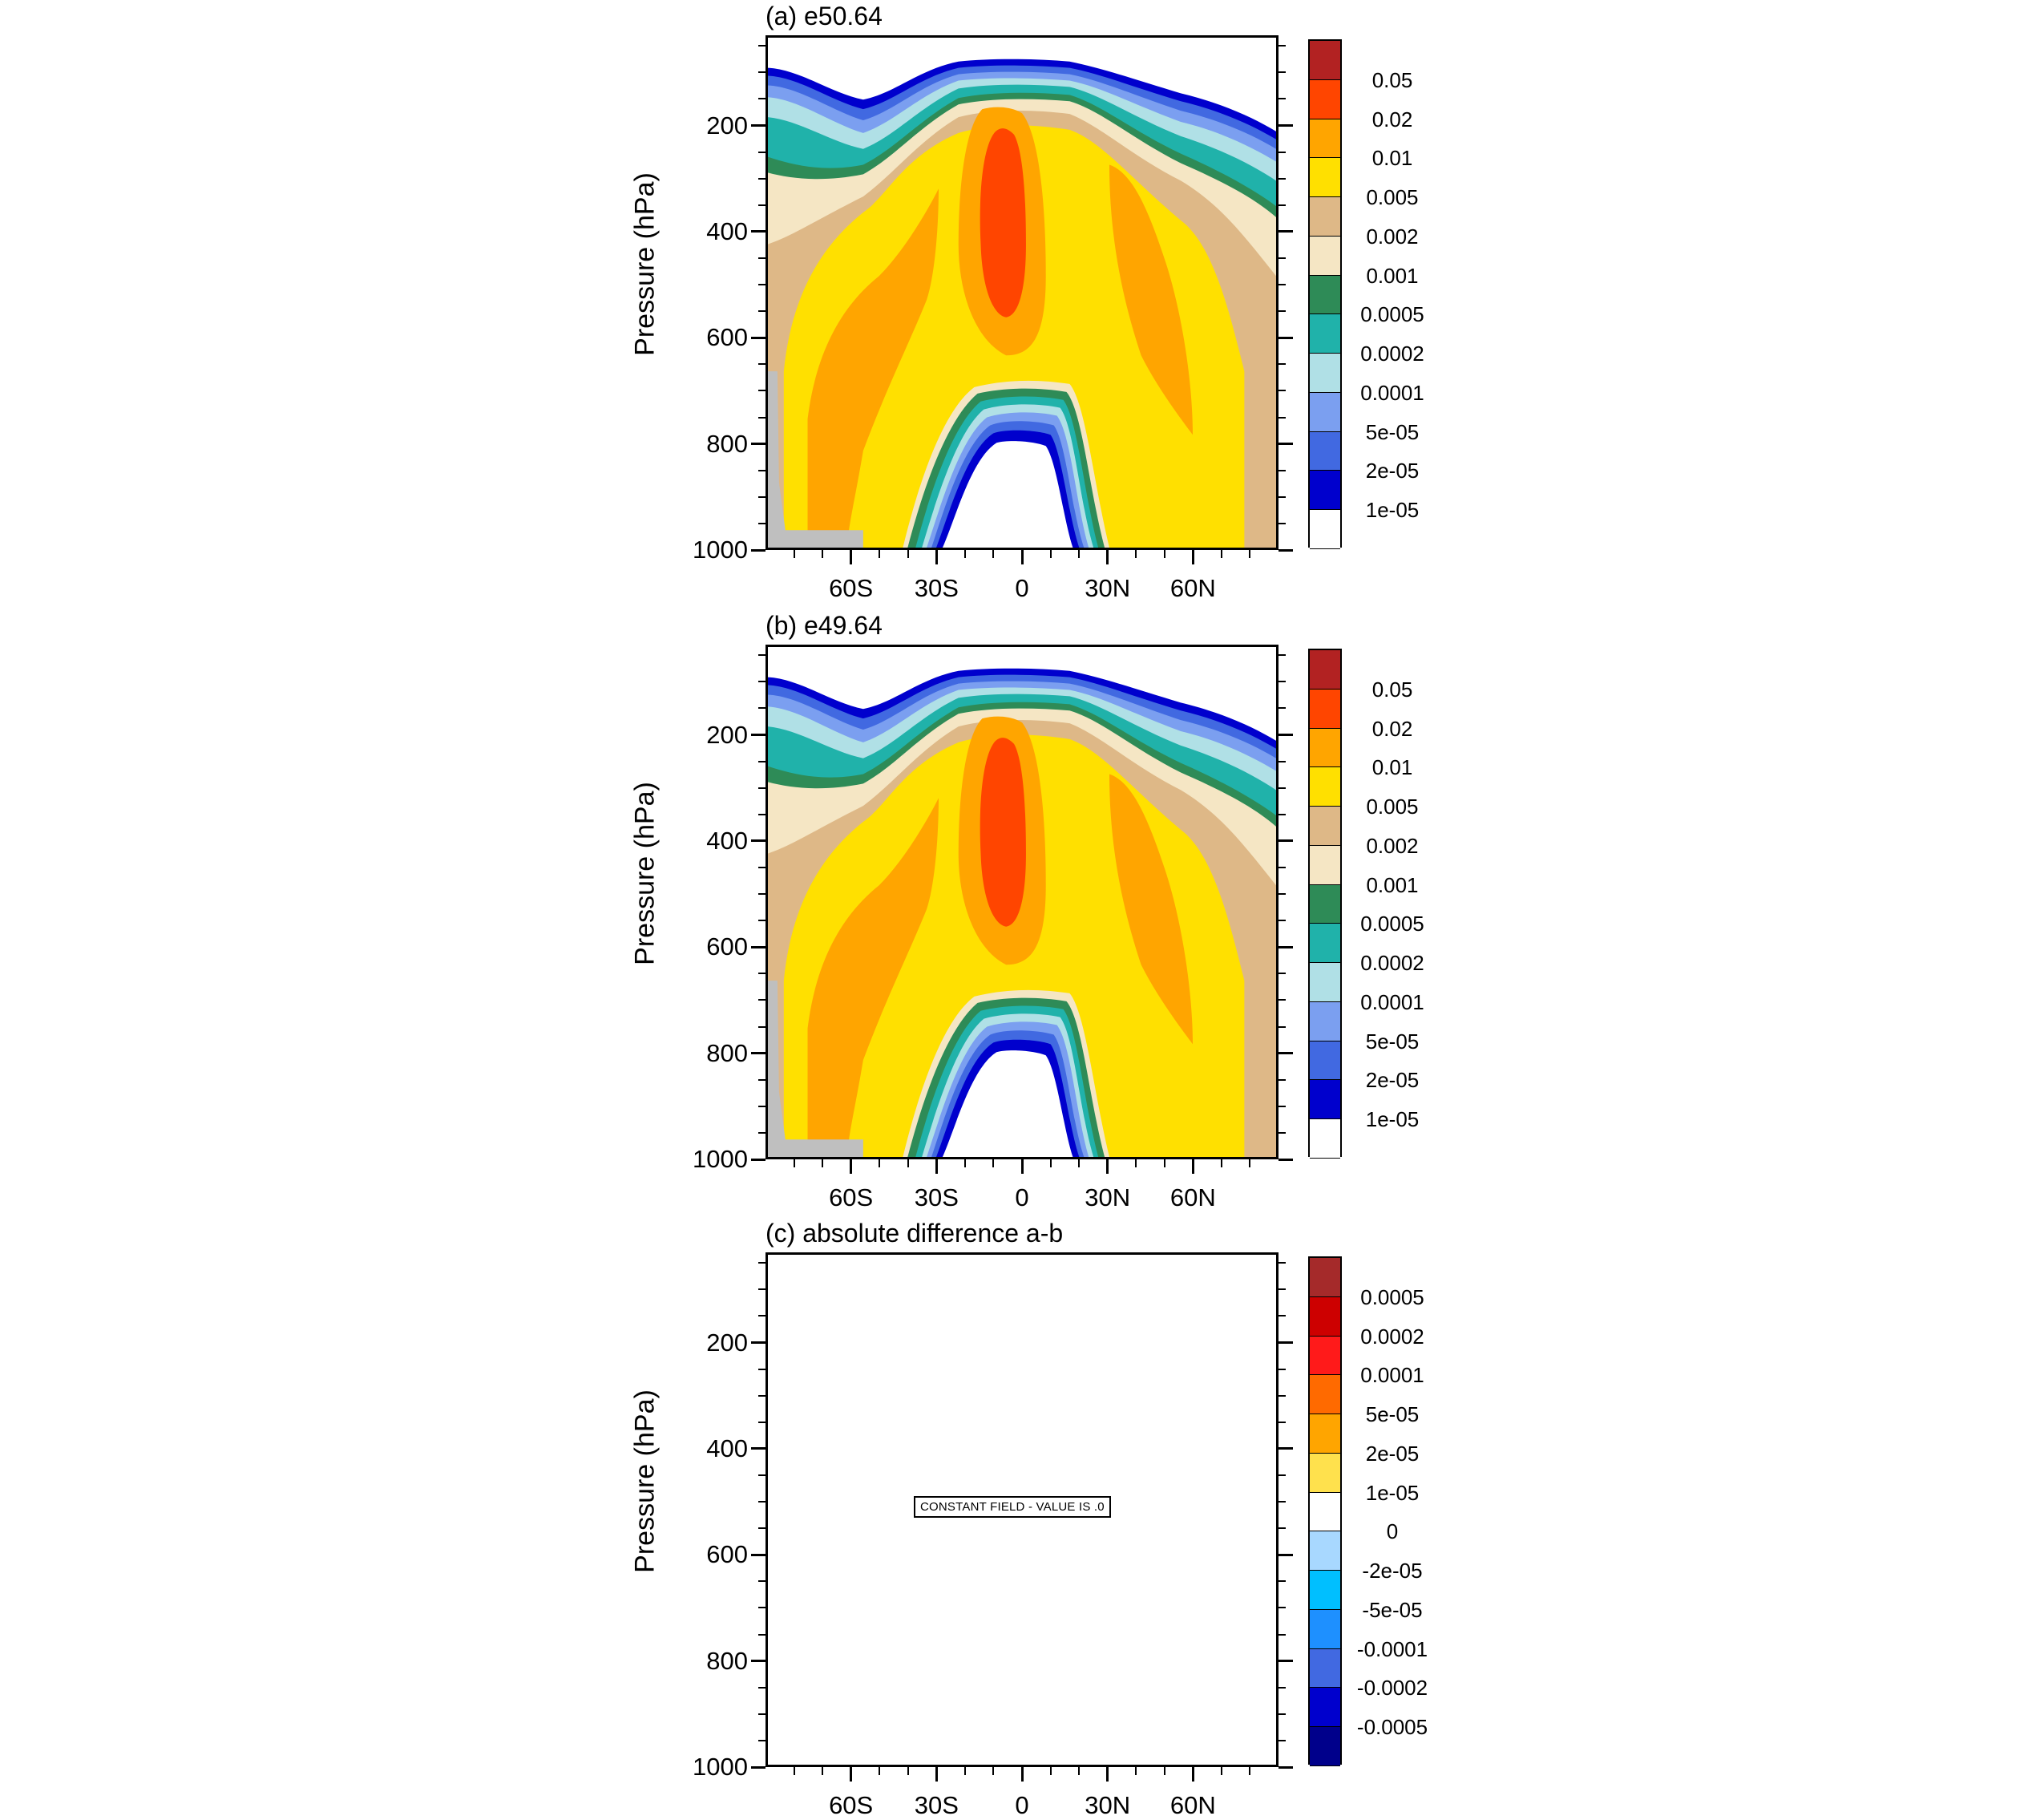  Describe the element at coordinates (1022, 1509) in the screenshot. I see `panel-c-plot-area: CONSTANT FIELD - VALUE IS .0` at that location.